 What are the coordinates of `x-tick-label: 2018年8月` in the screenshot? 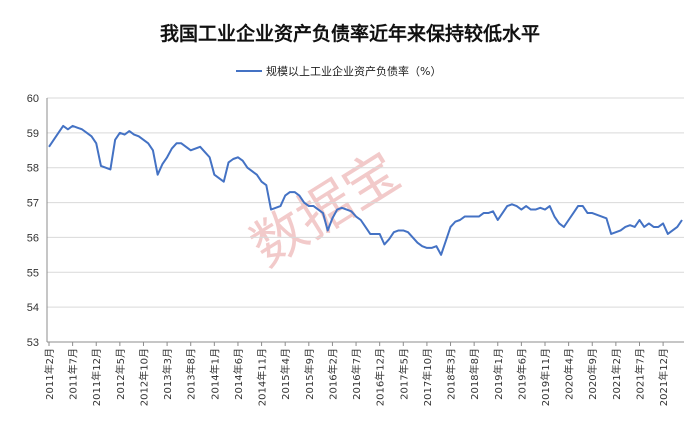 It's located at (474, 374).